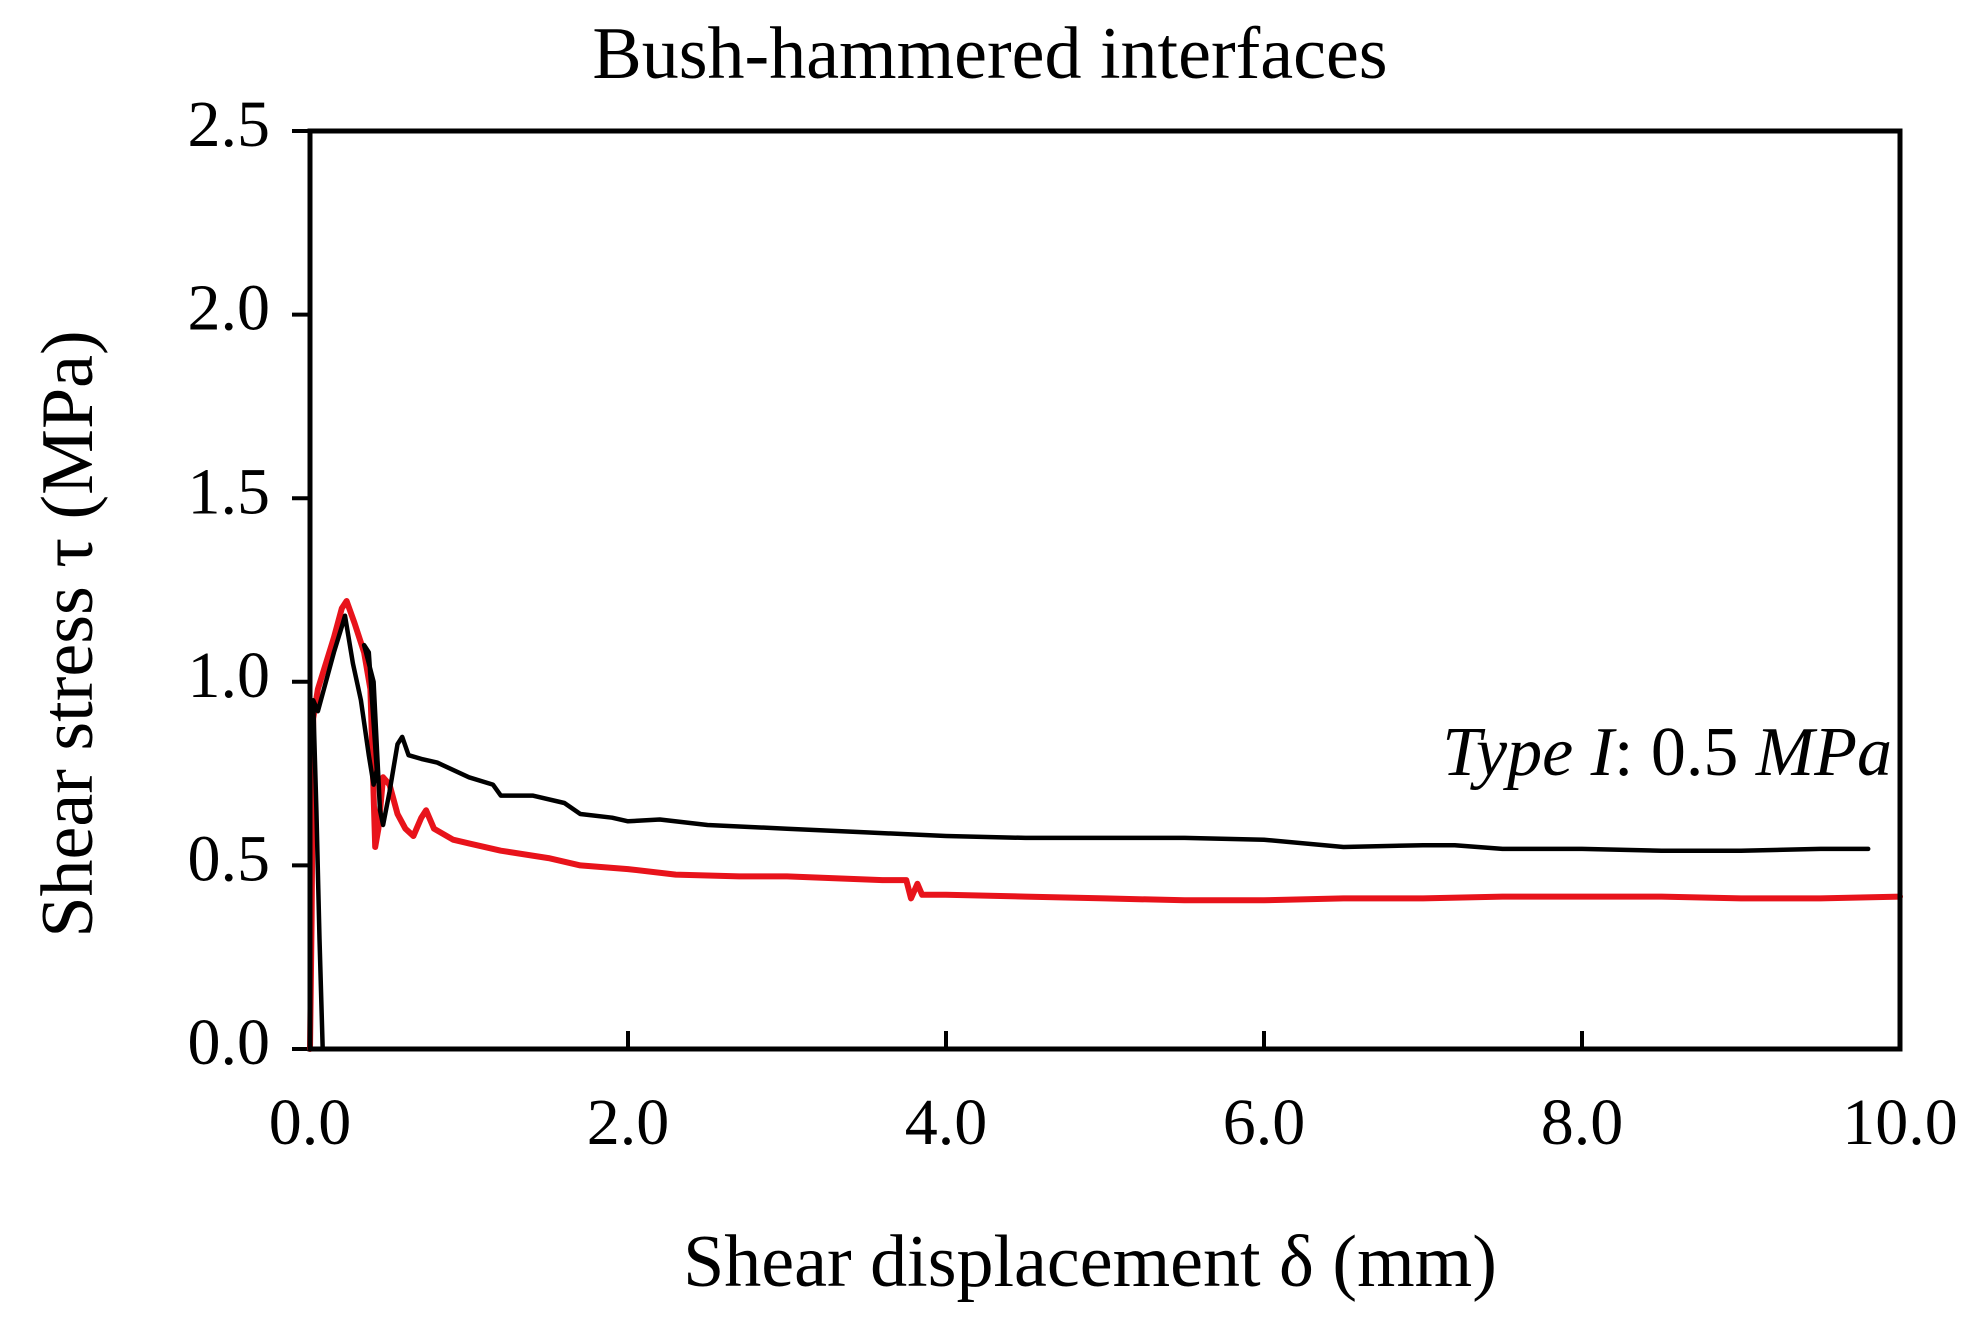 The height and width of the screenshot is (1318, 1979). Describe the element at coordinates (628, 1122) in the screenshot. I see `x-tick-label: 2.0` at that location.